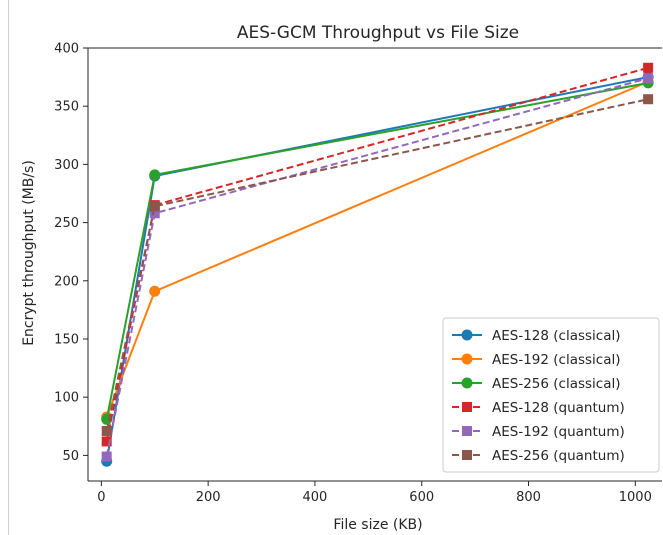 This screenshot has height=535, width=663. I want to click on y-axis-title: Encrypt throughput (MB/s), so click(29, 253).